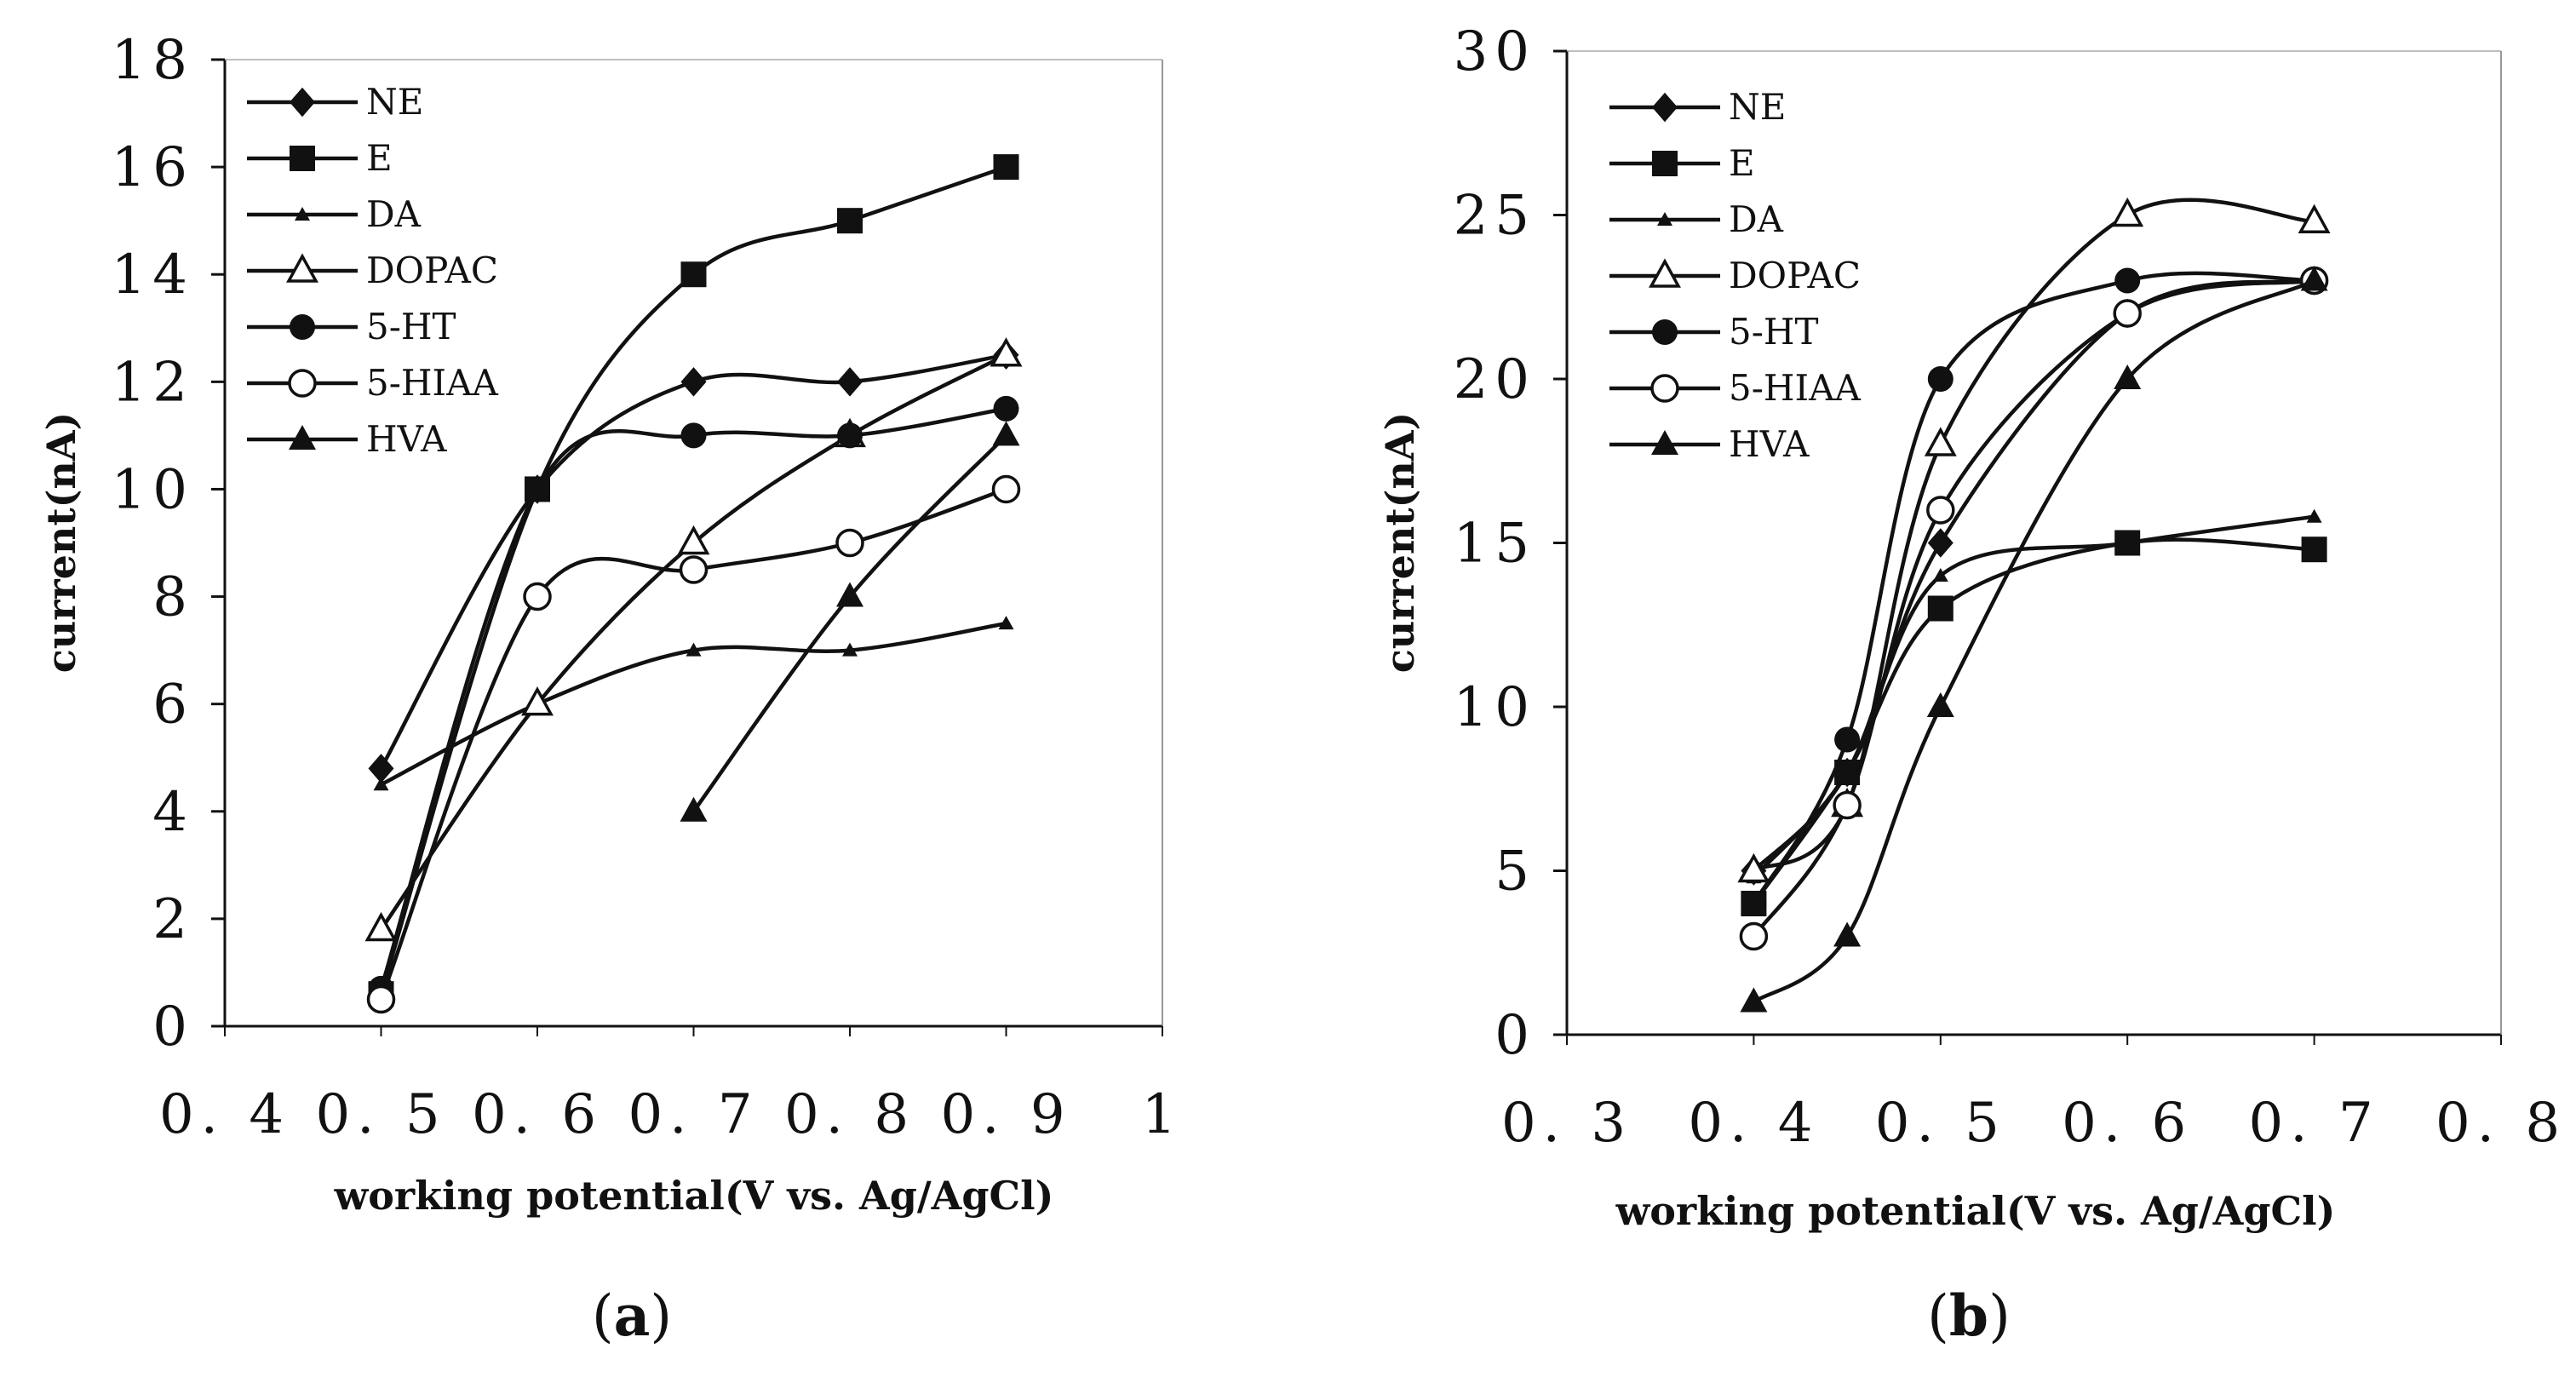  What do you see at coordinates (1005, 1114) in the screenshot?
I see `x-tick-label: 0. 9` at bounding box center [1005, 1114].